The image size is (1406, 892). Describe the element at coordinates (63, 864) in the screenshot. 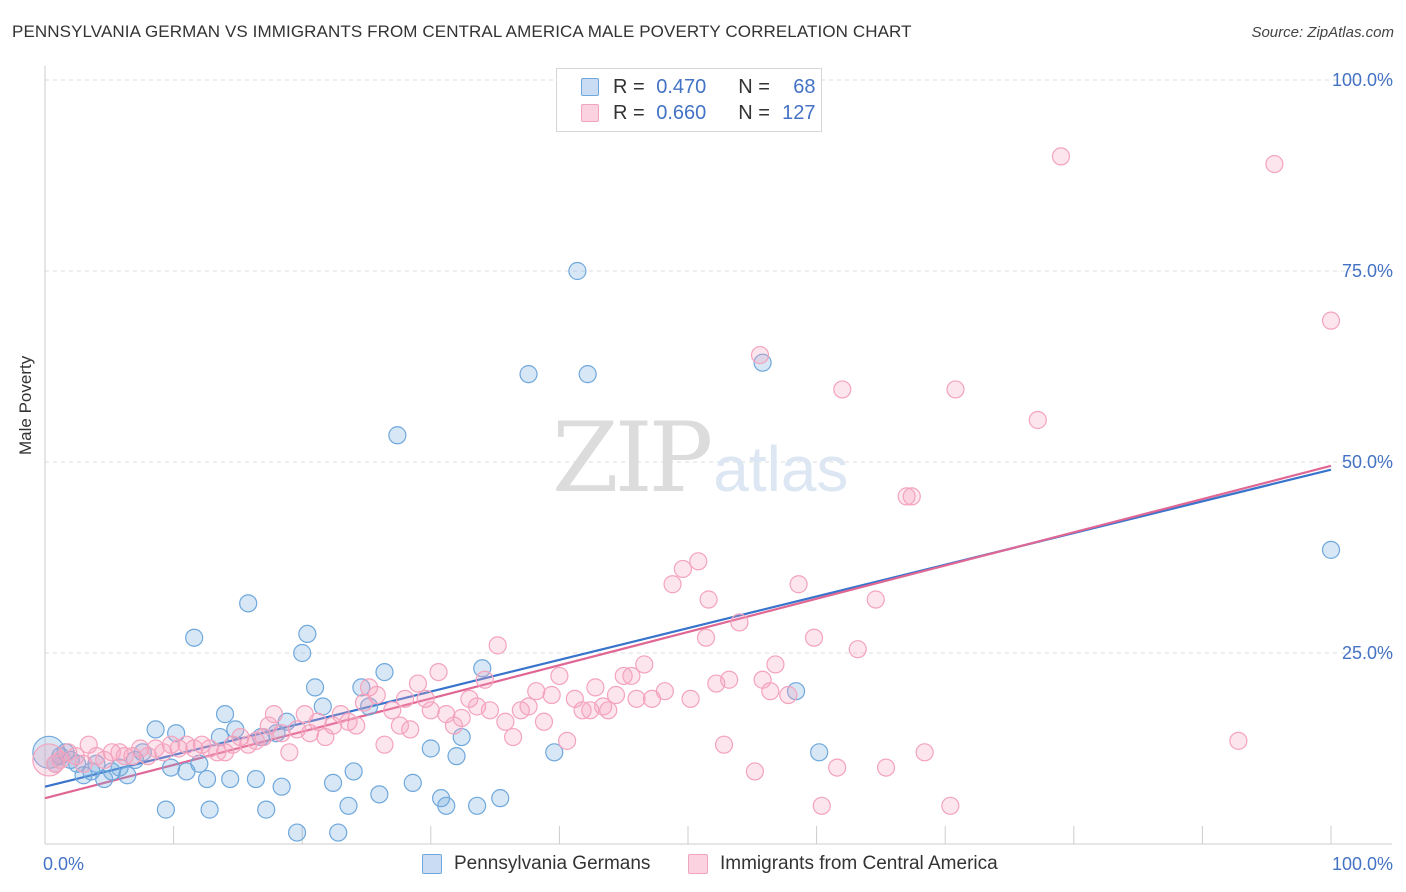

I see `x-tick-label: 0.0%` at that location.